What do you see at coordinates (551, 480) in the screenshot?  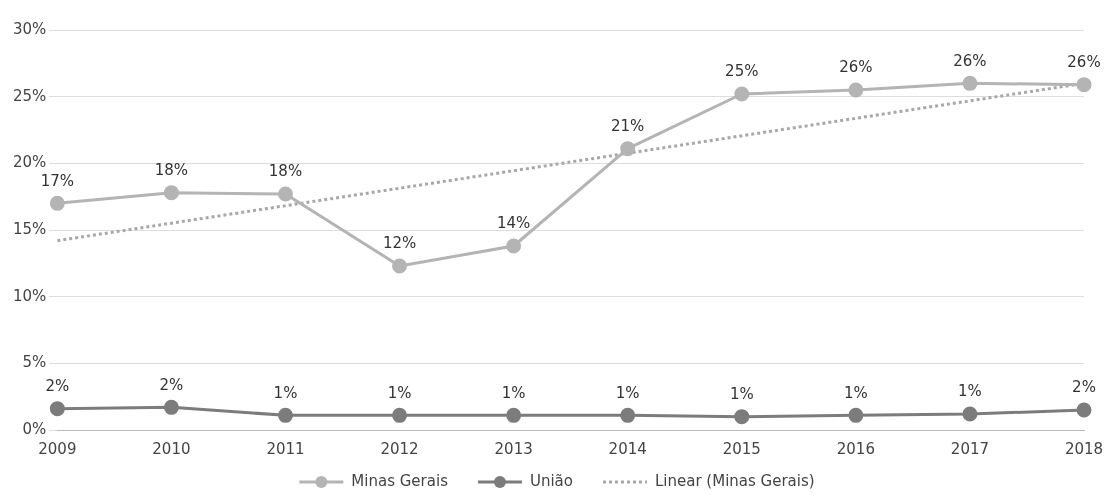 I see `legend-label: União` at bounding box center [551, 480].